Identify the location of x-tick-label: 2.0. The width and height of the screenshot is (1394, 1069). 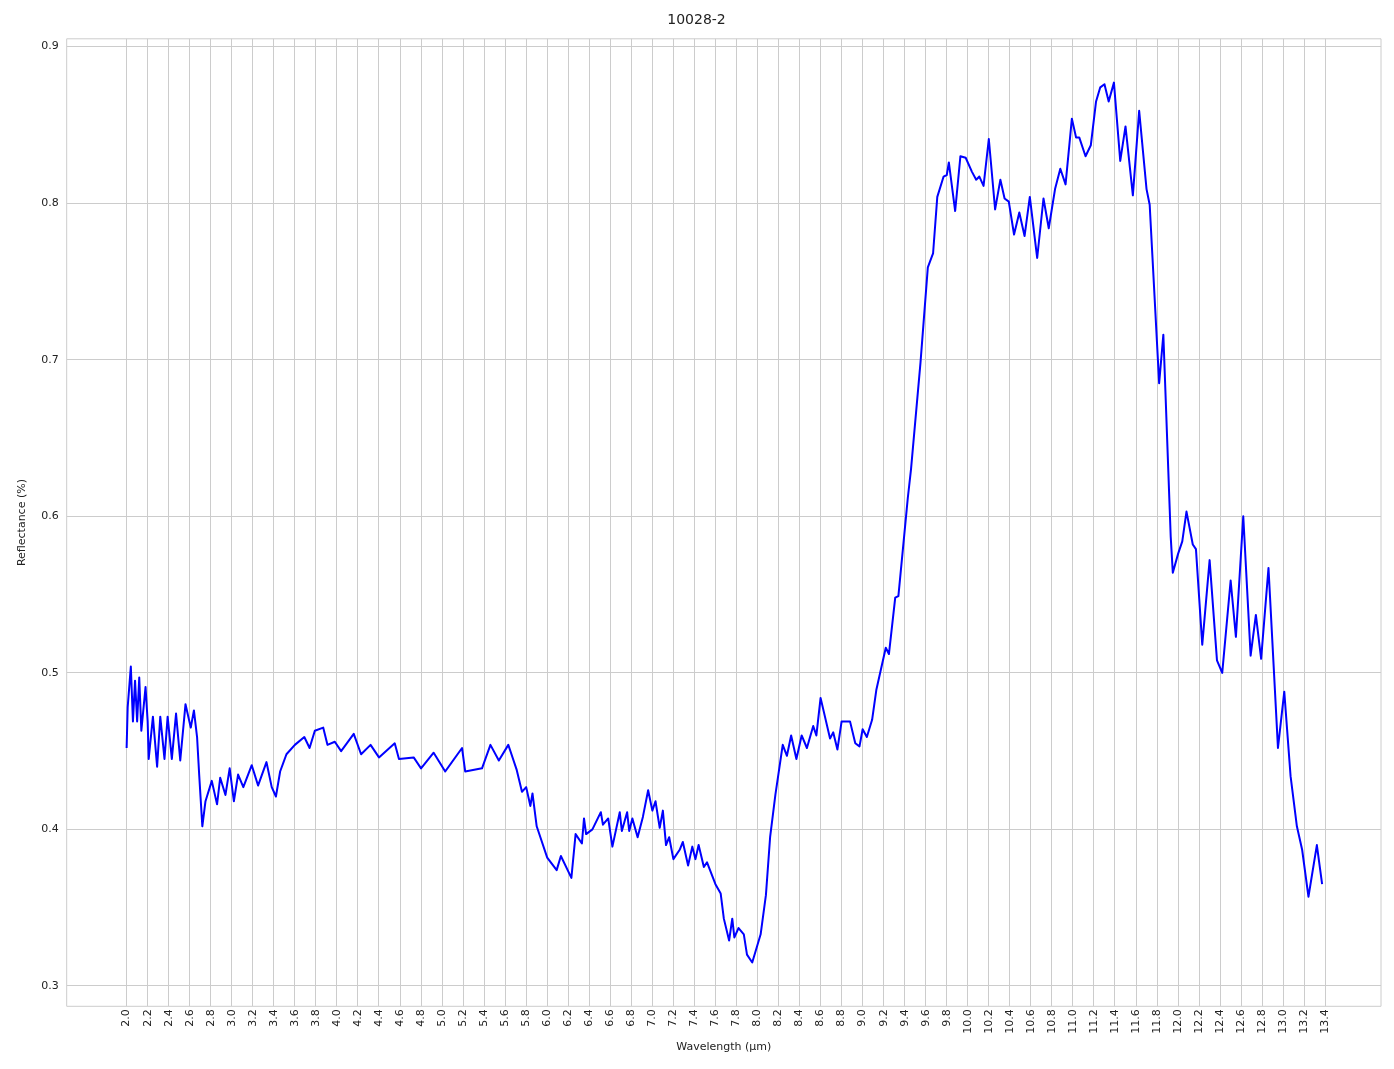
(126, 1018).